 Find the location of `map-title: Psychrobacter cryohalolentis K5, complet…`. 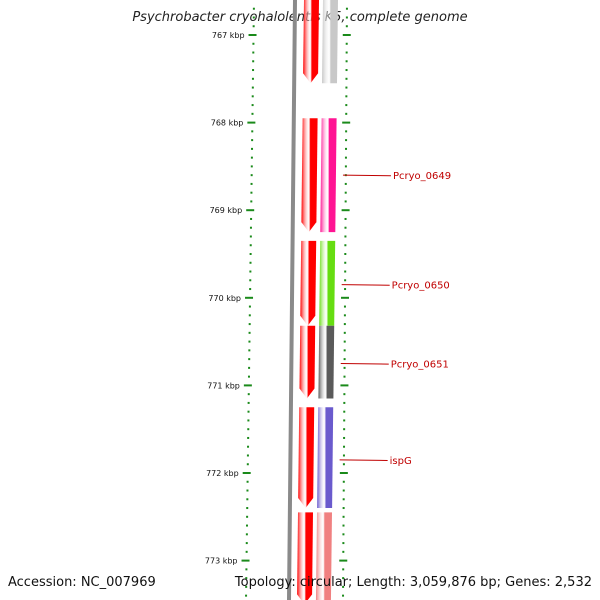

map-title: Psychrobacter cryohalolentis K5, complet… is located at coordinates (300, 17).